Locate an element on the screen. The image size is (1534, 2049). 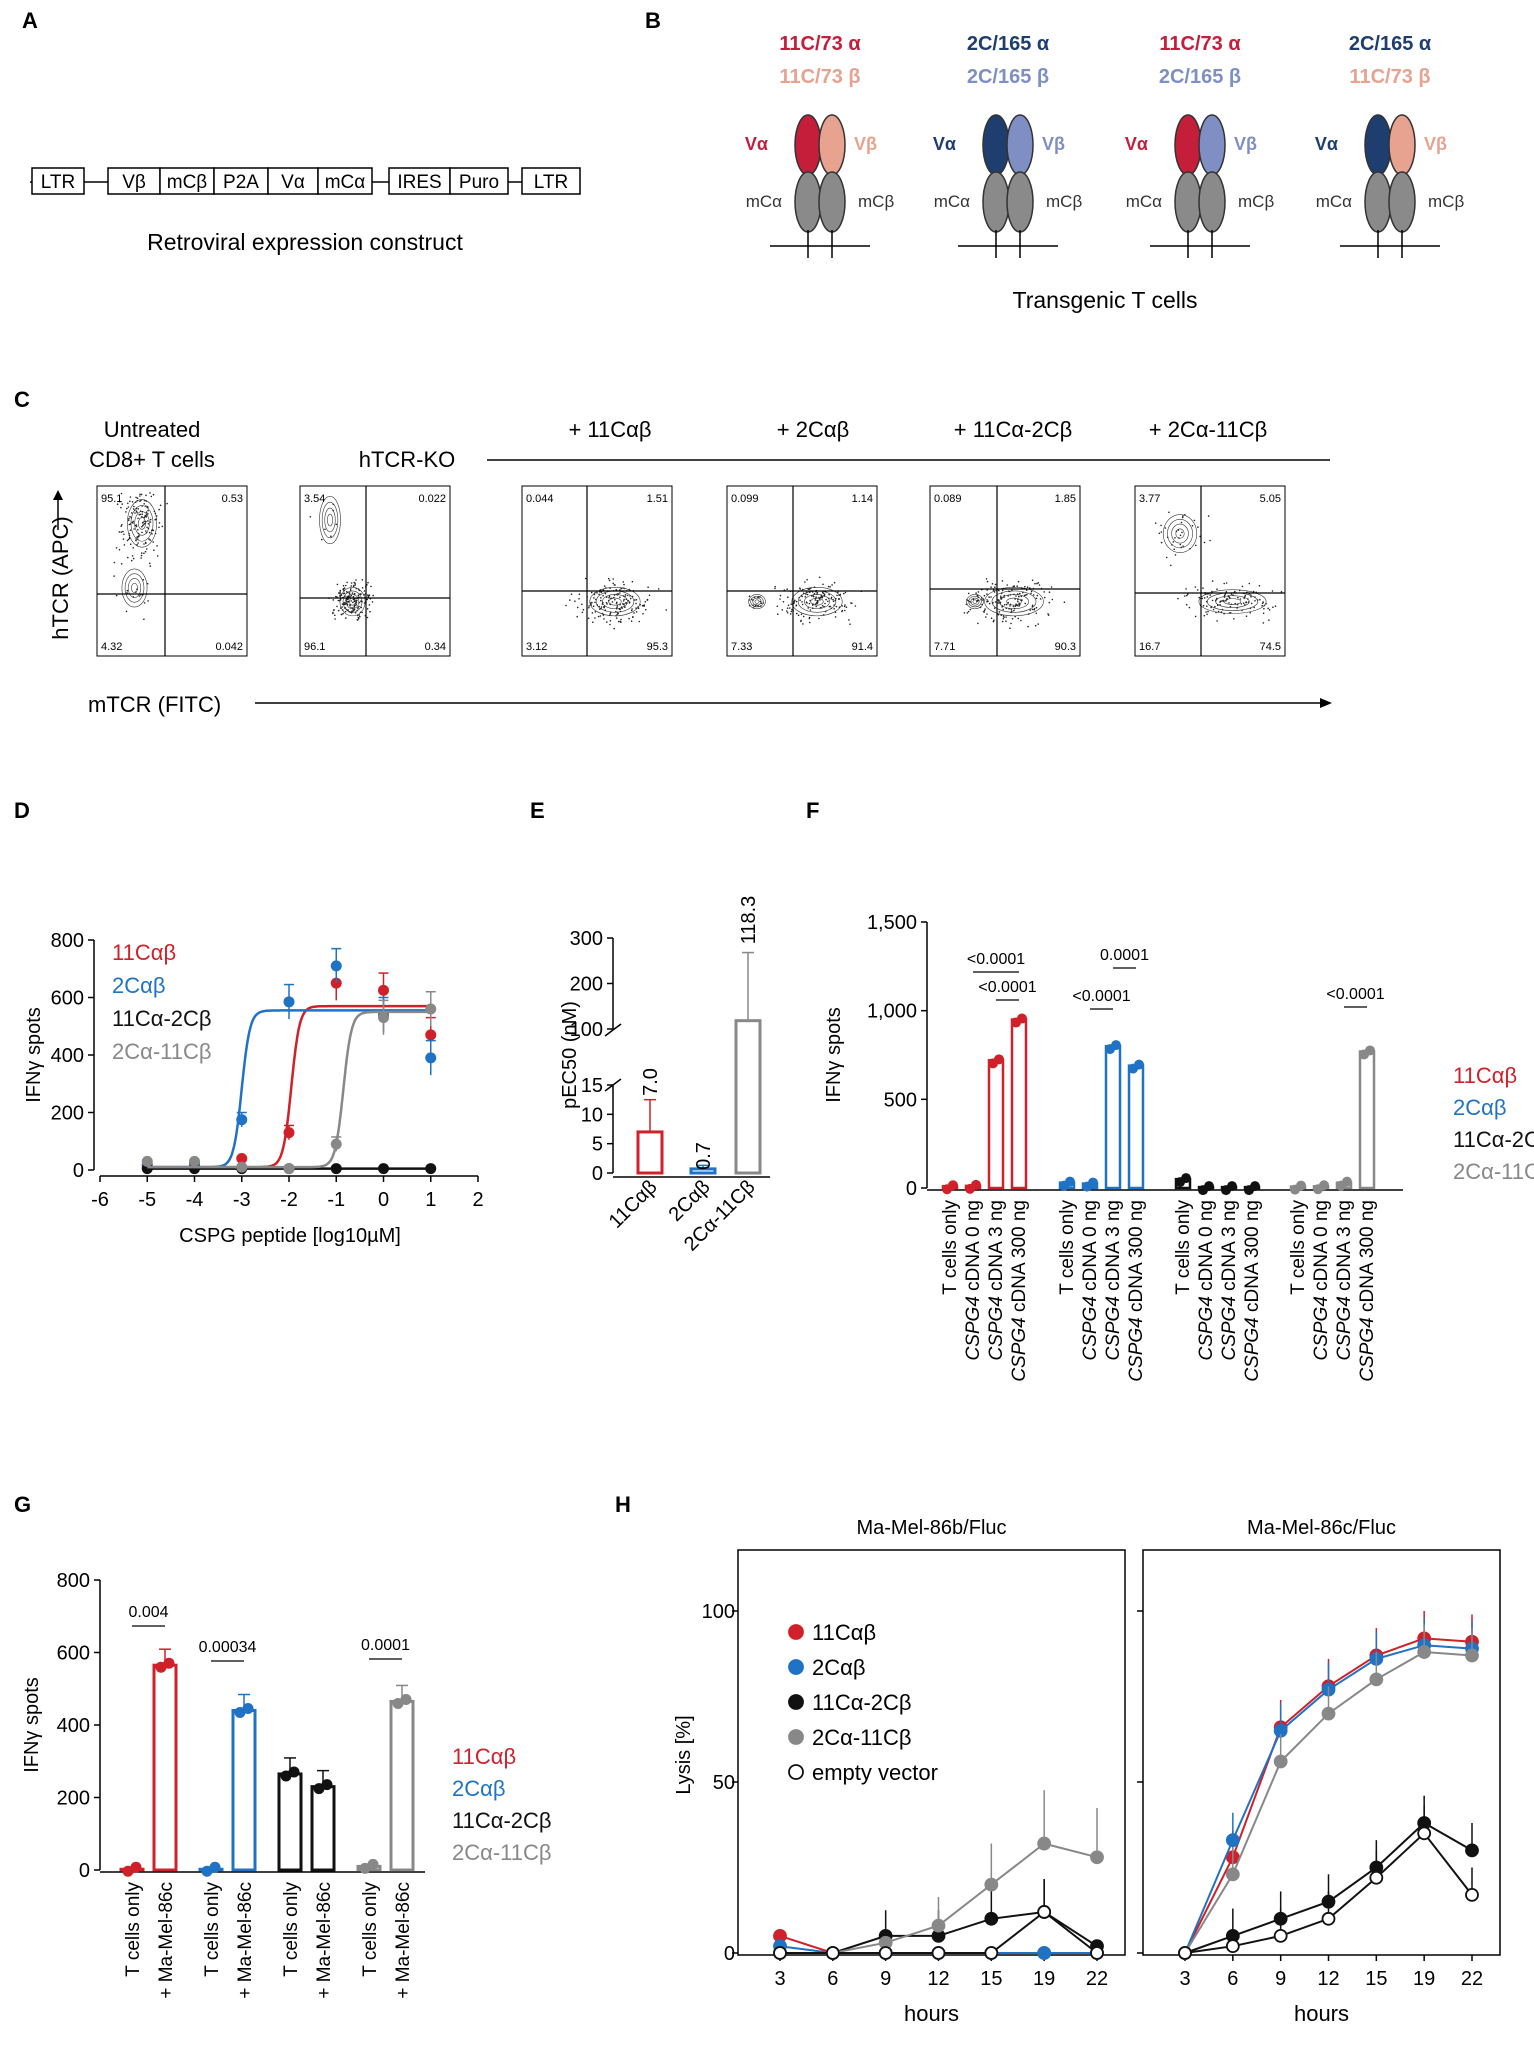
construct-segment-label: Vβ is located at coordinates (134, 182).